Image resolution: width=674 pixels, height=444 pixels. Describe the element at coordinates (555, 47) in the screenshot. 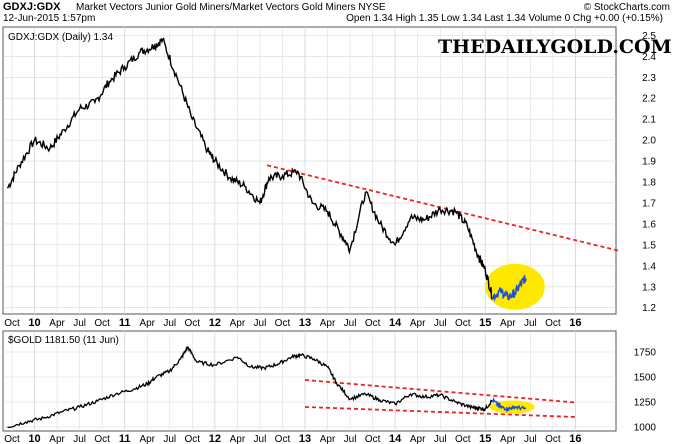

I see `watermark-logo: THEDAILYGOLD.COM` at that location.